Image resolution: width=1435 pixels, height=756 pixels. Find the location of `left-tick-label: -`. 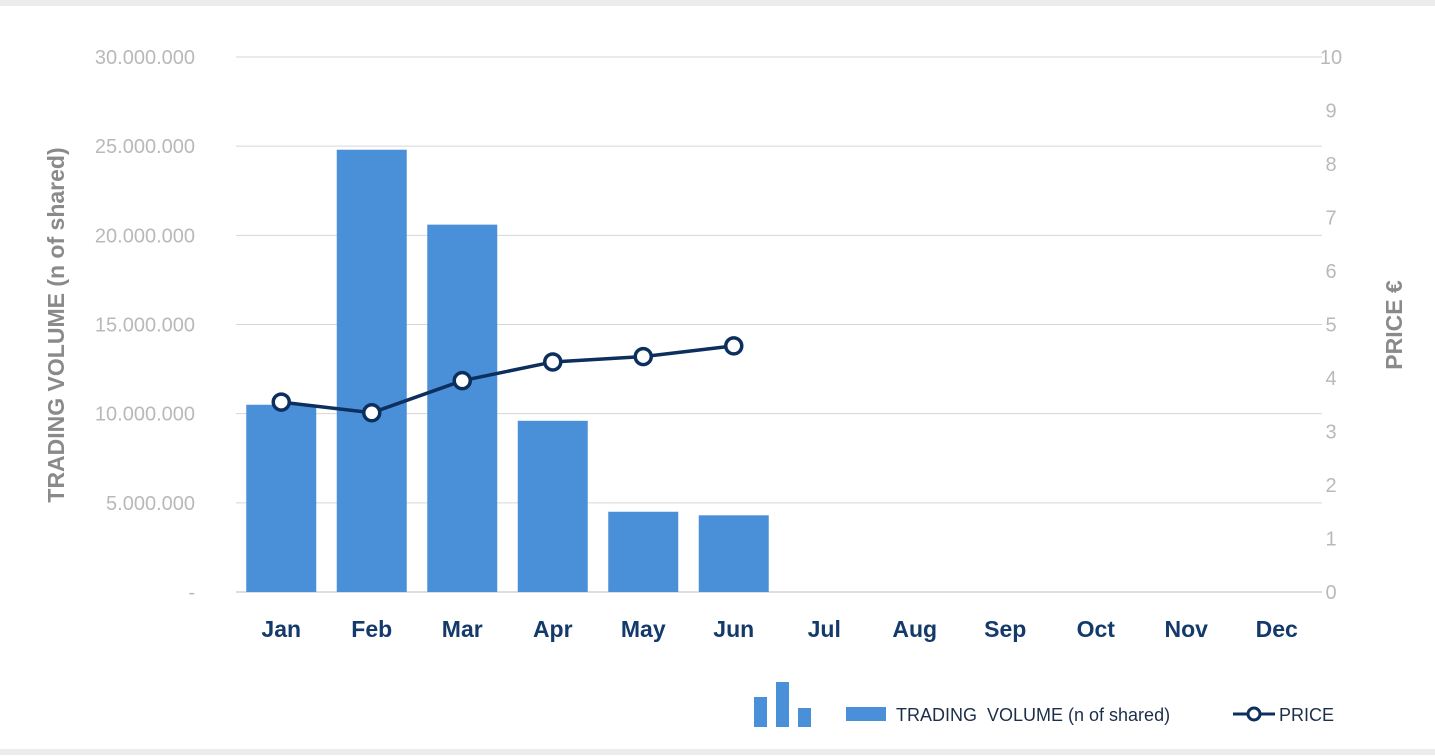

left-tick-label: - is located at coordinates (191, 593).